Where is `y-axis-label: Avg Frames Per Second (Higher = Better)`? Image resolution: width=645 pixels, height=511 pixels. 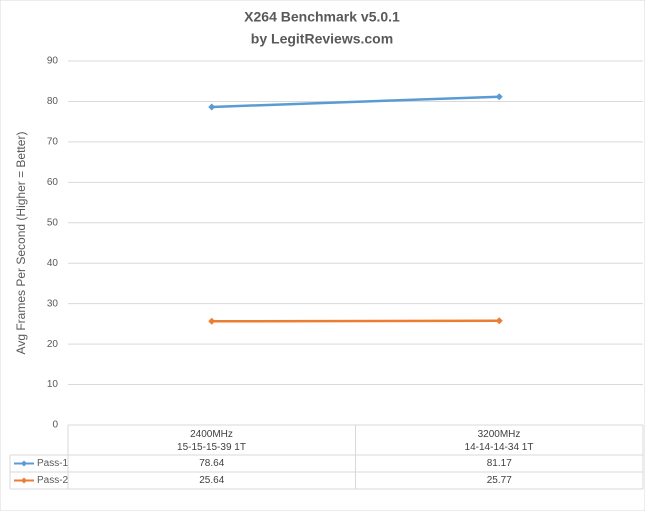
y-axis-label: Avg Frames Per Second (Higher = Better) is located at coordinates (21, 243).